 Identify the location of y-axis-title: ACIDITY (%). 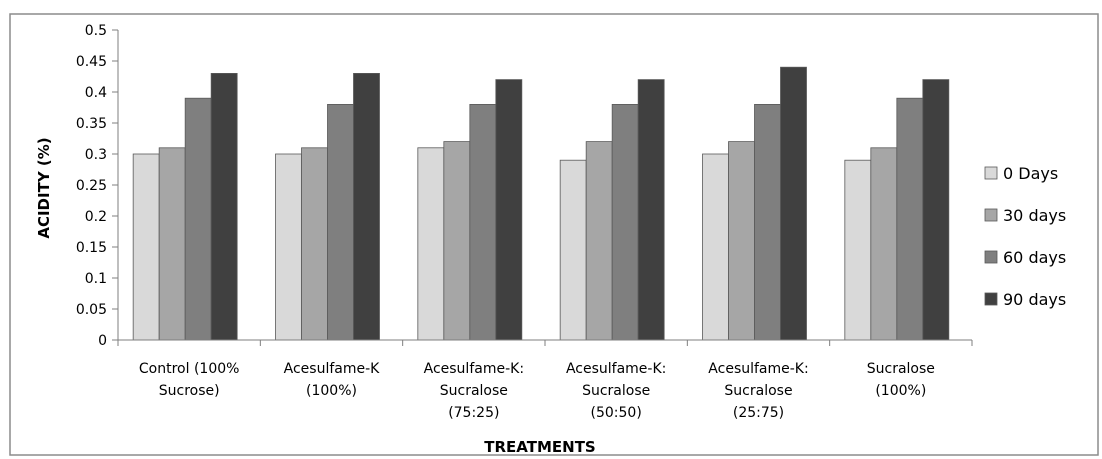
(44, 187).